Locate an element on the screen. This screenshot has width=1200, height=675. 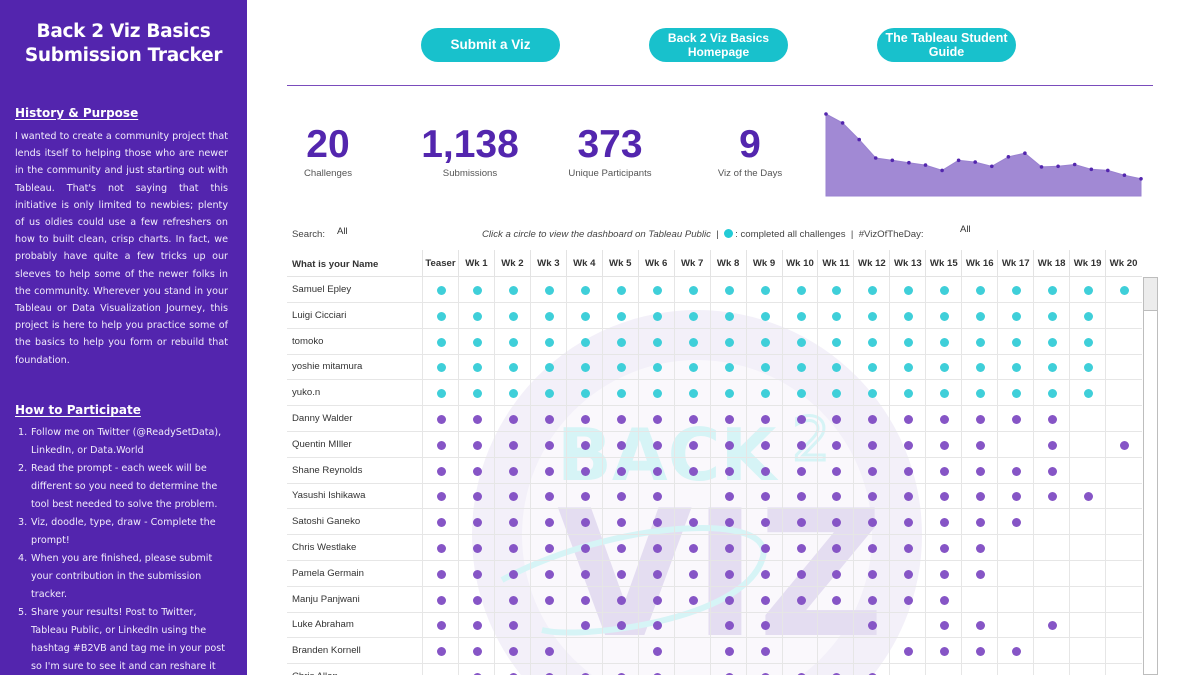
participant-name: Chris Westlake is located at coordinates (324, 547).